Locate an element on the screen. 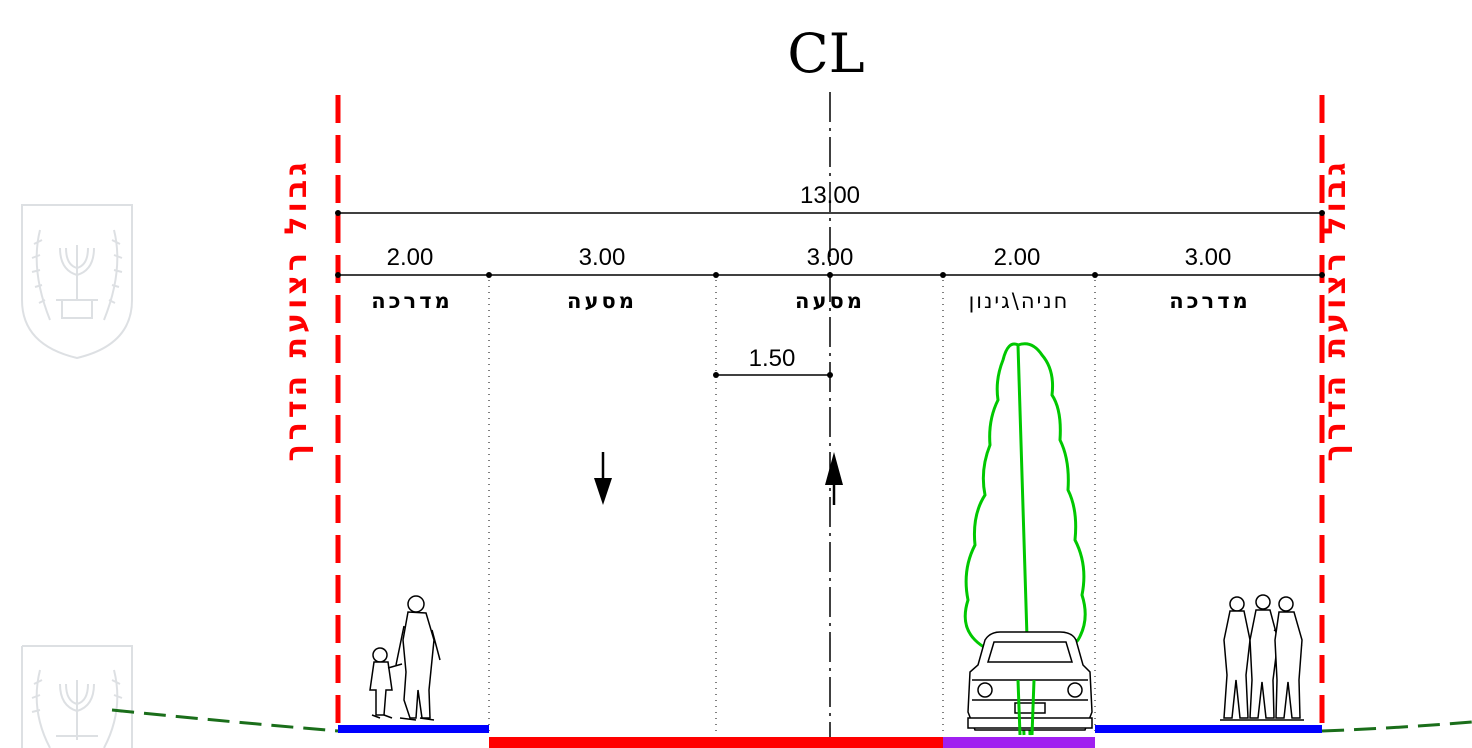 The height and width of the screenshot is (748, 1472). left-sidewalk-width: 2.00 is located at coordinates (410, 257).